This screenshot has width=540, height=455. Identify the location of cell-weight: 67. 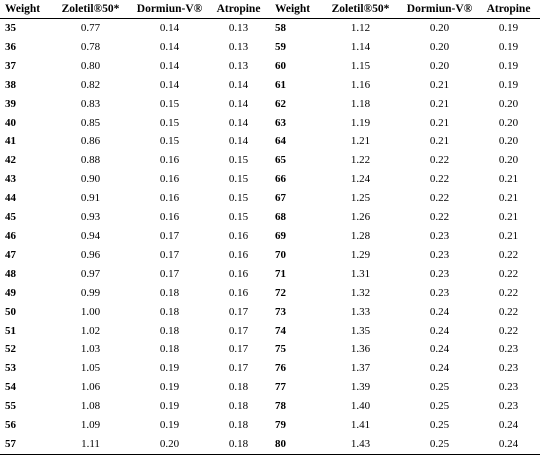
(280, 198).